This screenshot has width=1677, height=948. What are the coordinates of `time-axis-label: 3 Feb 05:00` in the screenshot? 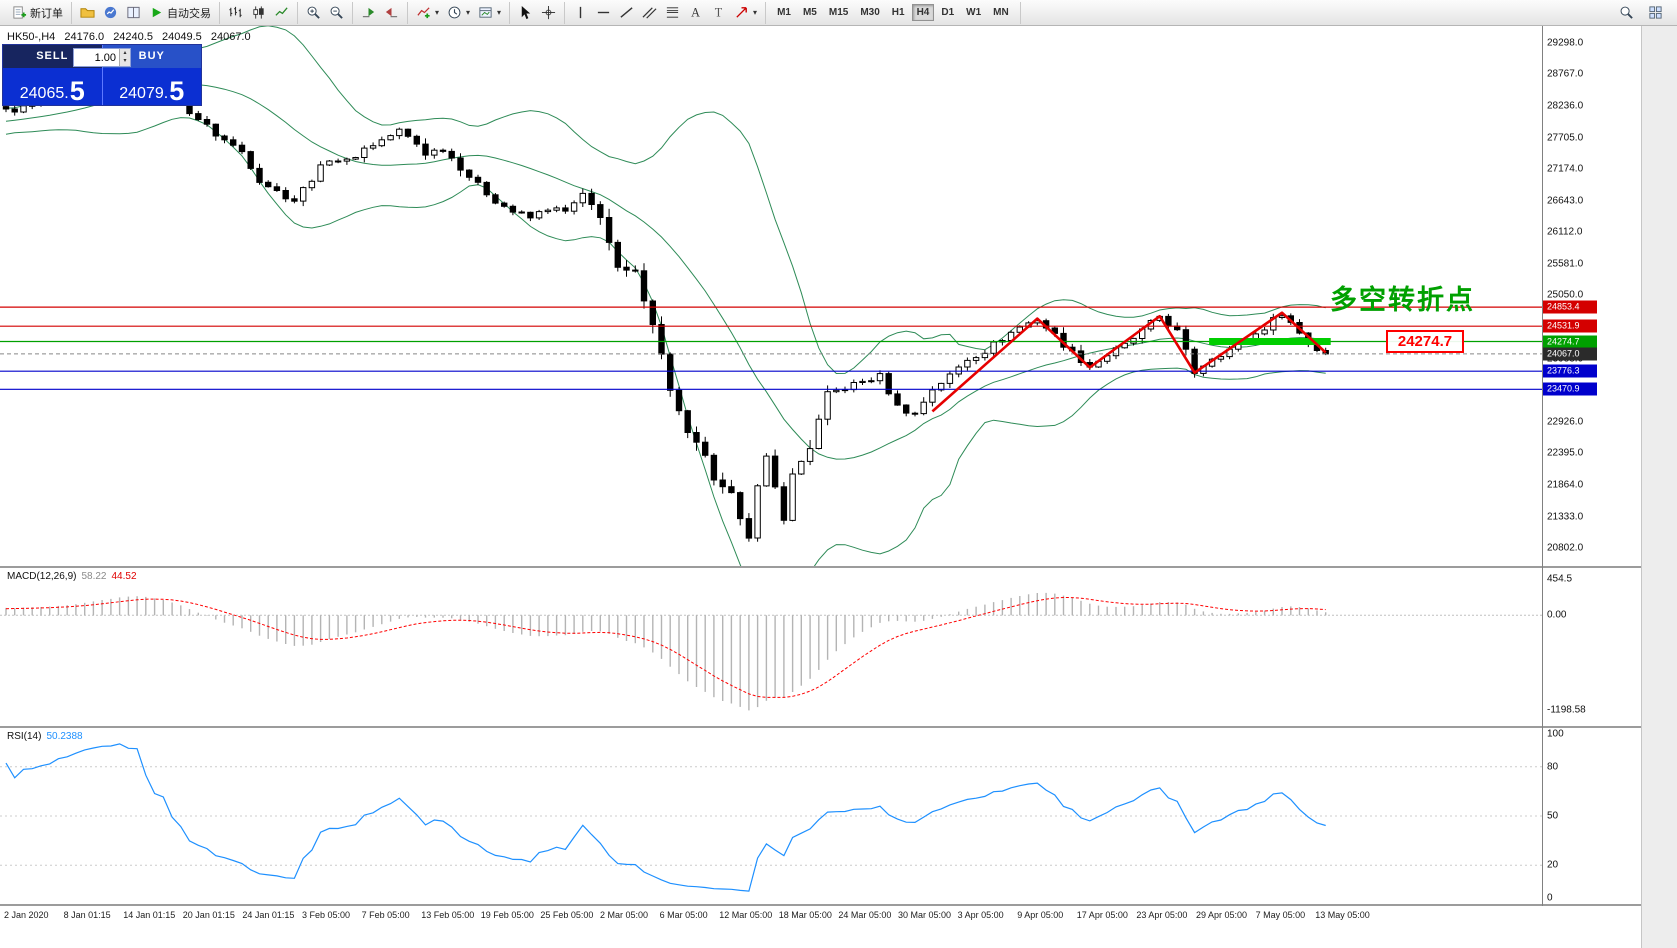 It's located at (326, 915).